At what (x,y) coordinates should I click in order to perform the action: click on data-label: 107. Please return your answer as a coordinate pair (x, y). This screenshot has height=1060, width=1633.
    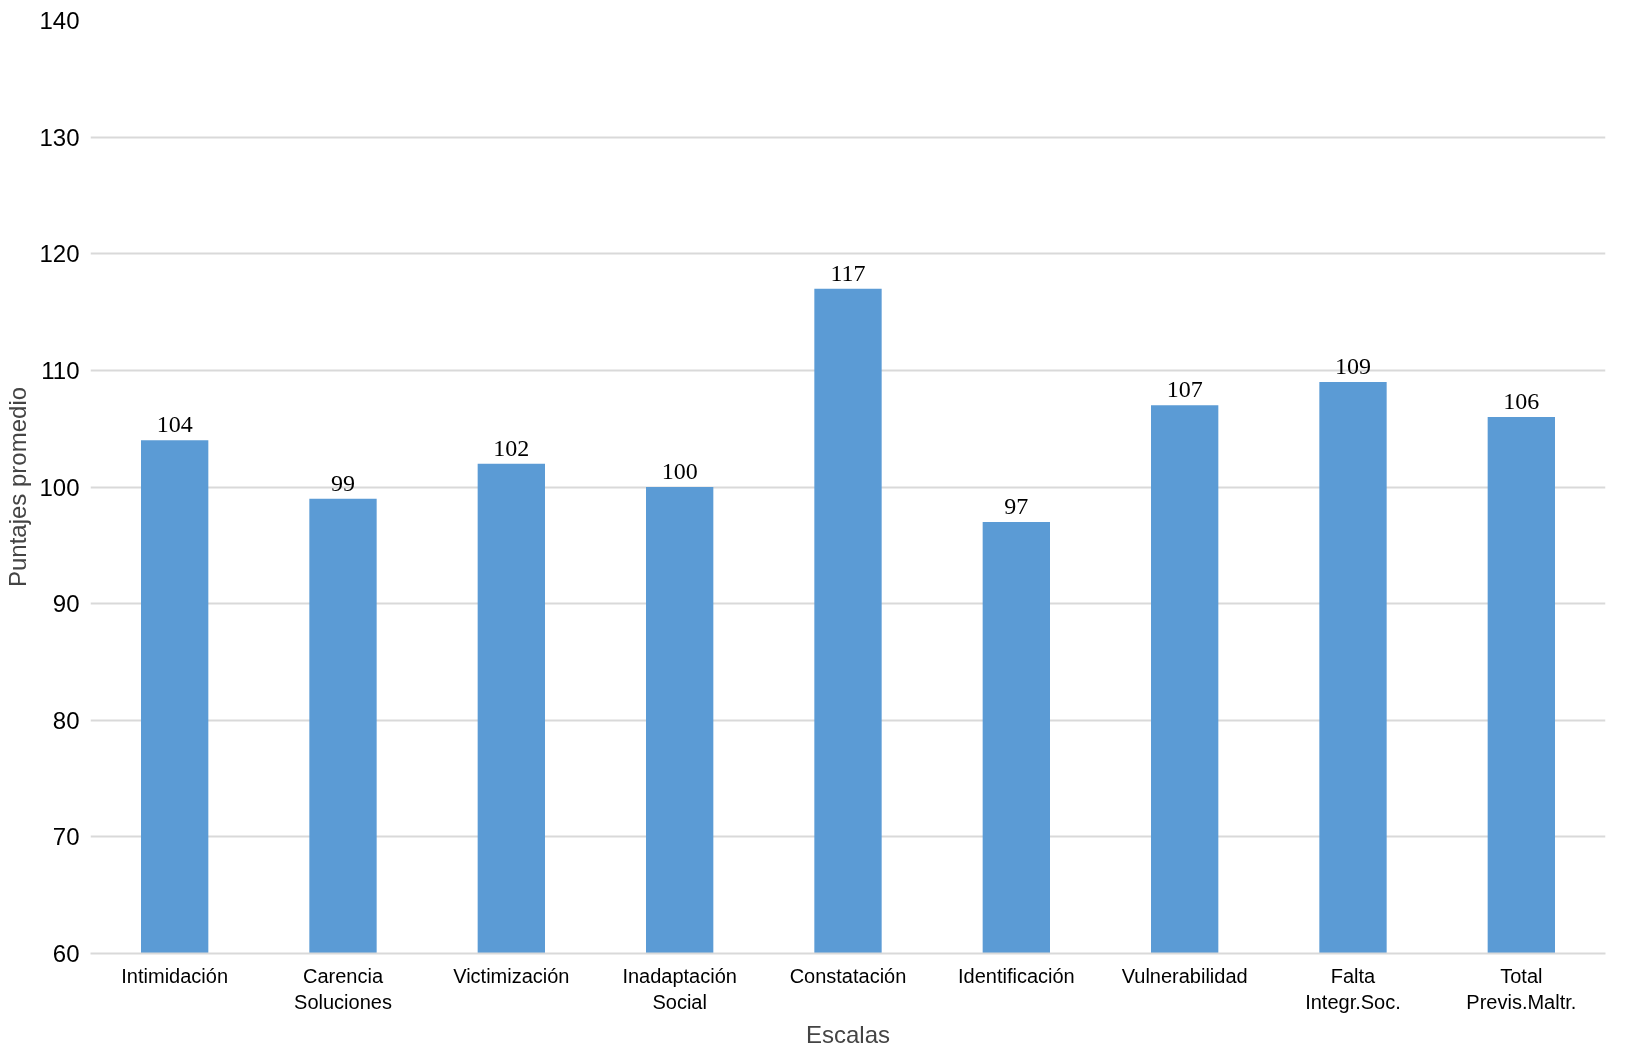
    Looking at the image, I should click on (1184, 389).